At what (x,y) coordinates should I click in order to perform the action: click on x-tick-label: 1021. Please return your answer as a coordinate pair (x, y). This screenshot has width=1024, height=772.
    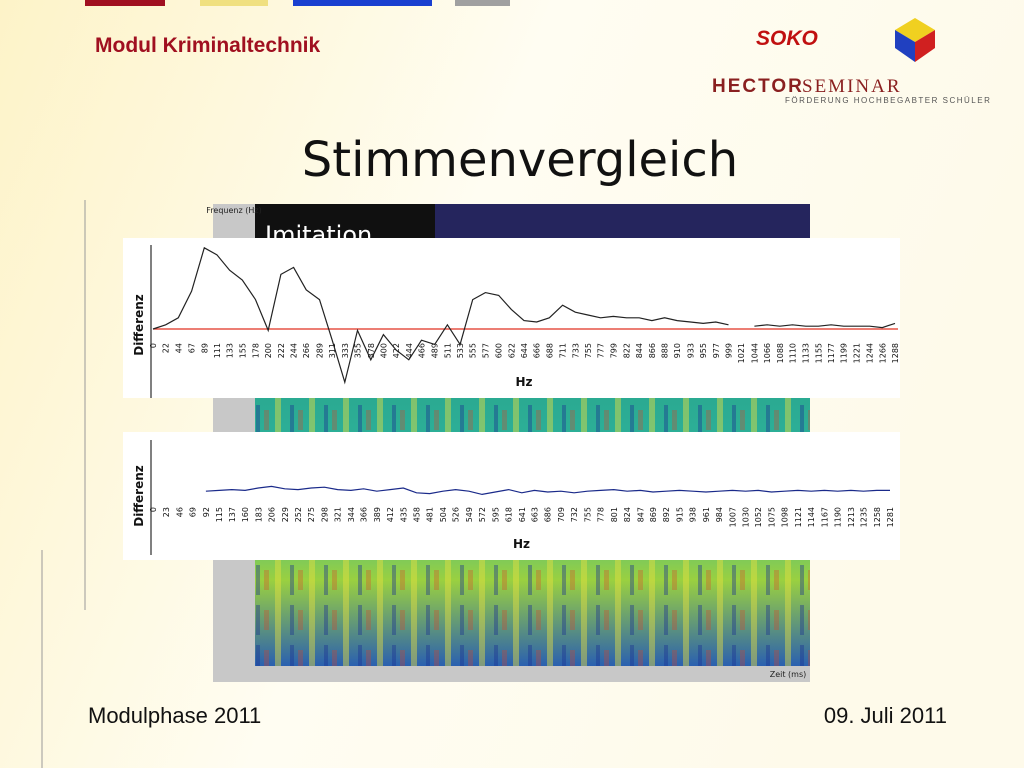
    Looking at the image, I should click on (741, 353).